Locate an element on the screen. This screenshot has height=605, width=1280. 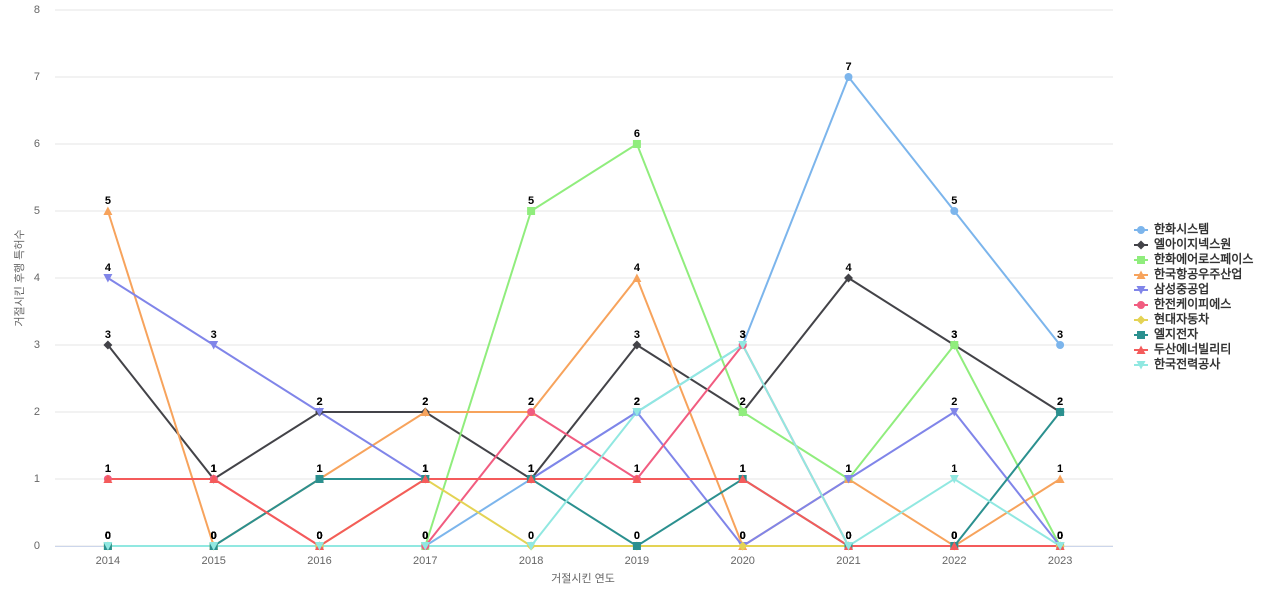
y-tick-label: 8 is located at coordinates (37, 10).